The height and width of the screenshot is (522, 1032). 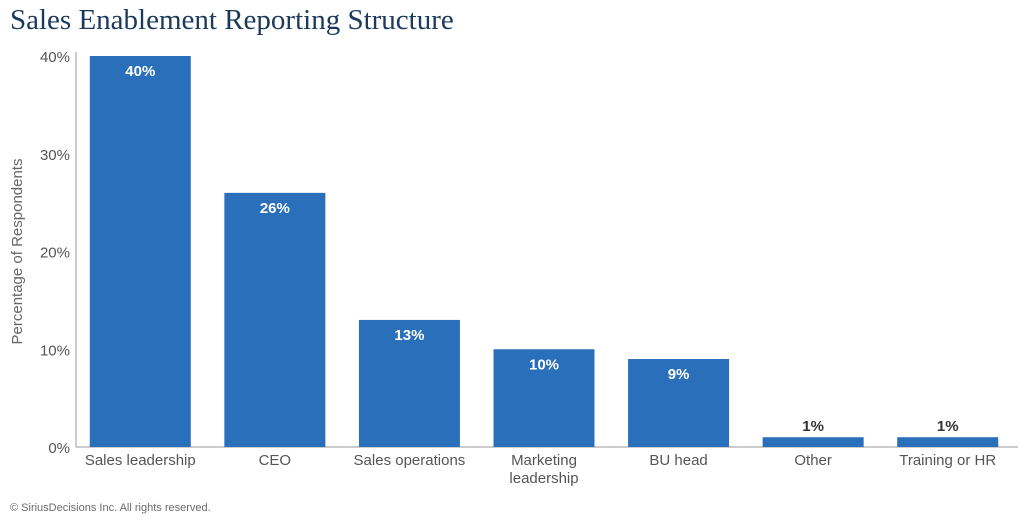 I want to click on x-category-label: Marketing leadership, so click(x=543, y=469).